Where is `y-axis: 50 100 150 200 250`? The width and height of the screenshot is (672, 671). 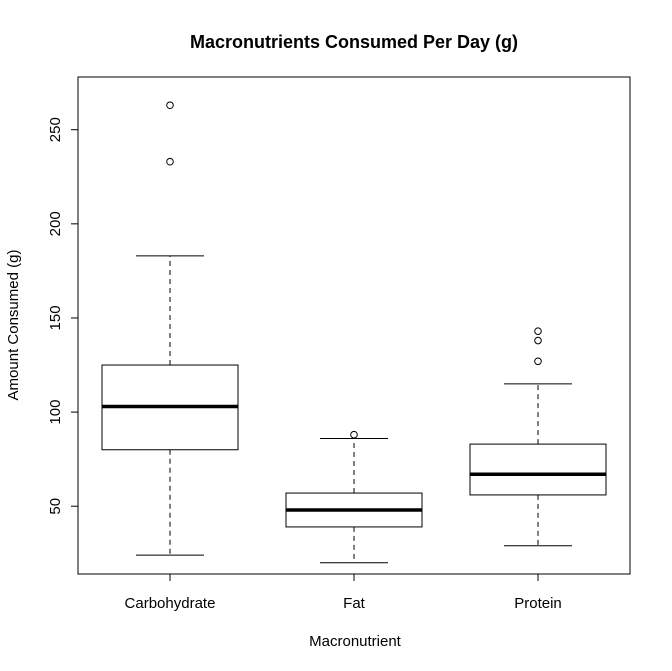
y-axis: 50 100 150 200 250 is located at coordinates (63, 316).